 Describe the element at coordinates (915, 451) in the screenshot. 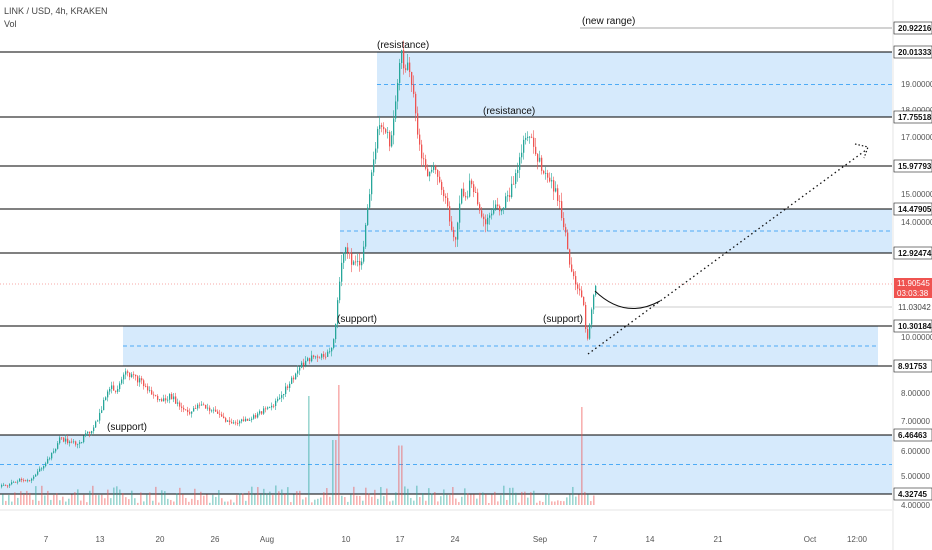

I see `y-tick-label: 6.00000` at that location.